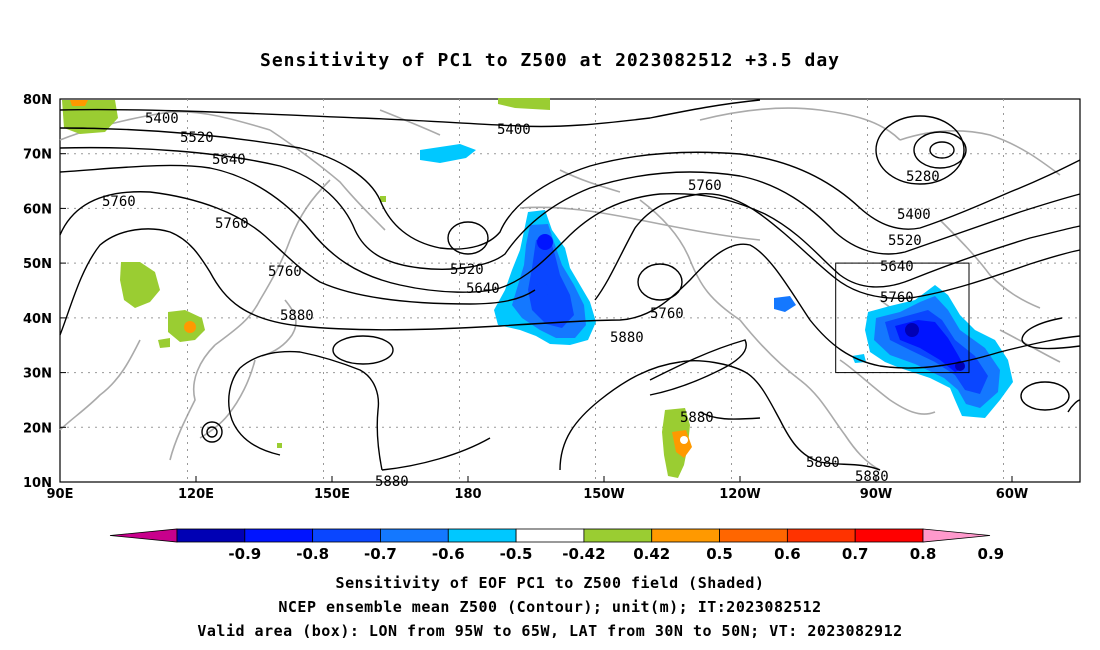 Image resolution: width=1100 pixels, height=650 pixels. What do you see at coordinates (855, 554) in the screenshot?
I see `colorbar-label: 0.7` at bounding box center [855, 554].